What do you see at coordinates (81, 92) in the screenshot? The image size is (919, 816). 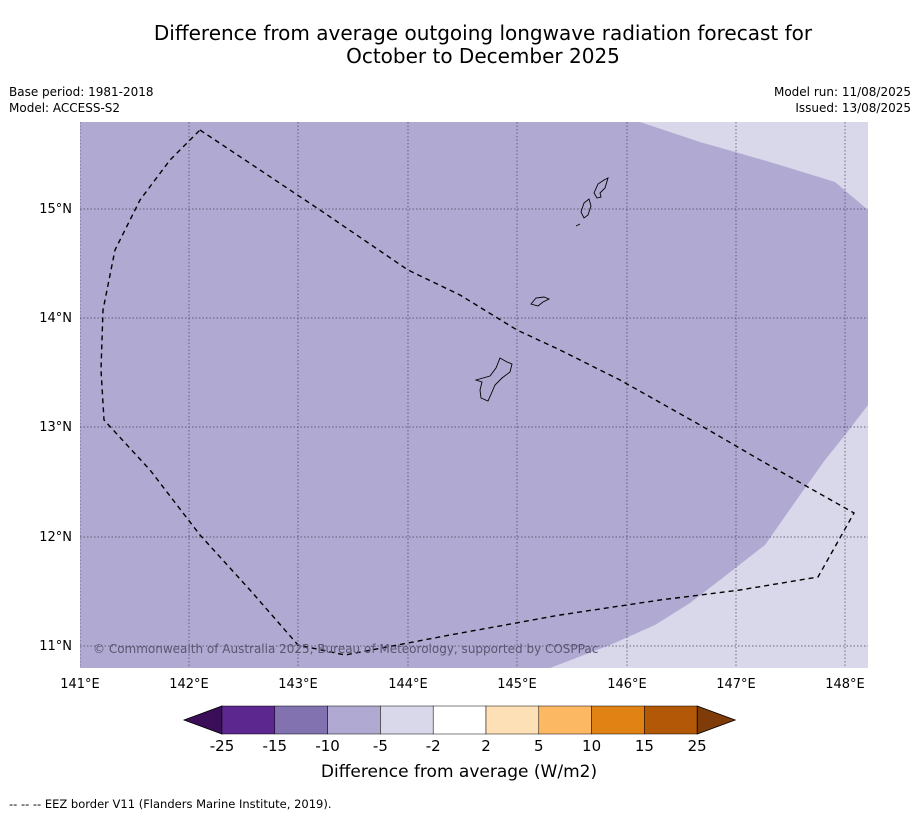 I see `base-period: Base period: 1981-2018` at bounding box center [81, 92].